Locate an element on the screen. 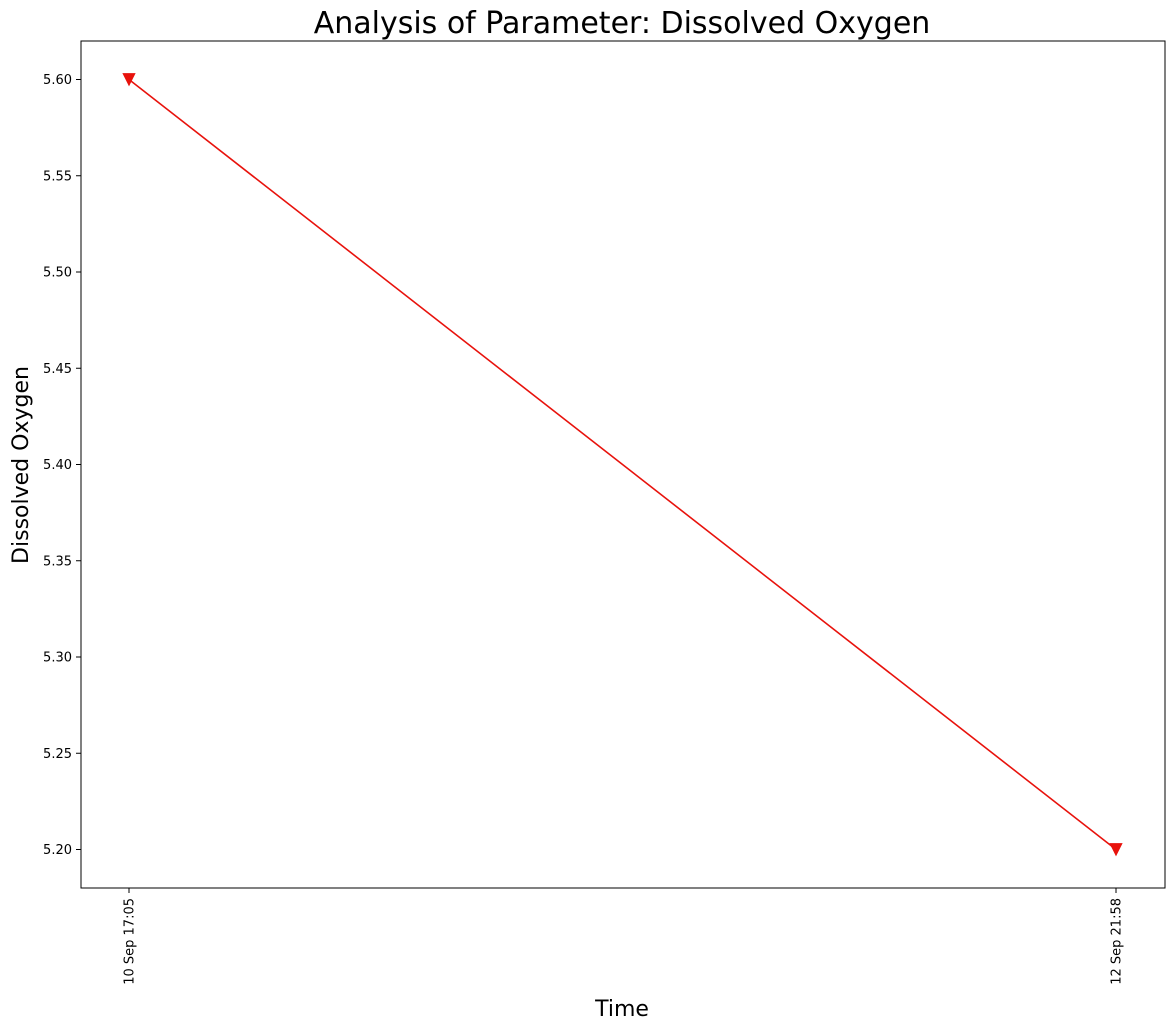 Image resolution: width=1175 pixels, height=1030 pixels. x-axis-label: Time is located at coordinates (621, 1009).